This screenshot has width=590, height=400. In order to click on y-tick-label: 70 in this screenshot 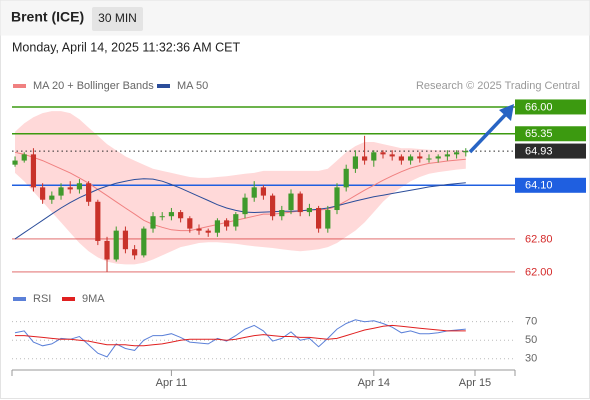, I will do `click(531, 322)`.